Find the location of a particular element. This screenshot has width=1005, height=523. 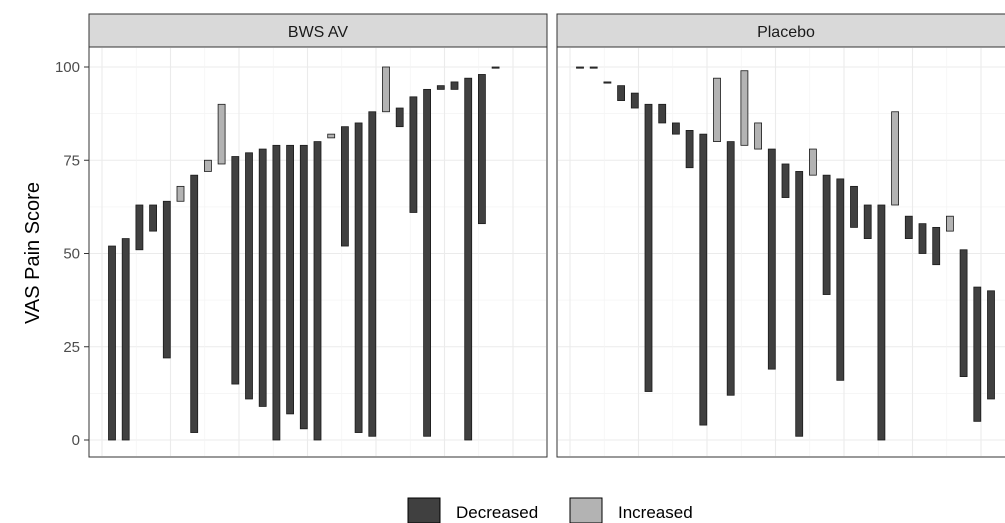

strip-title-bws-av: BWS AV is located at coordinates (318, 32).